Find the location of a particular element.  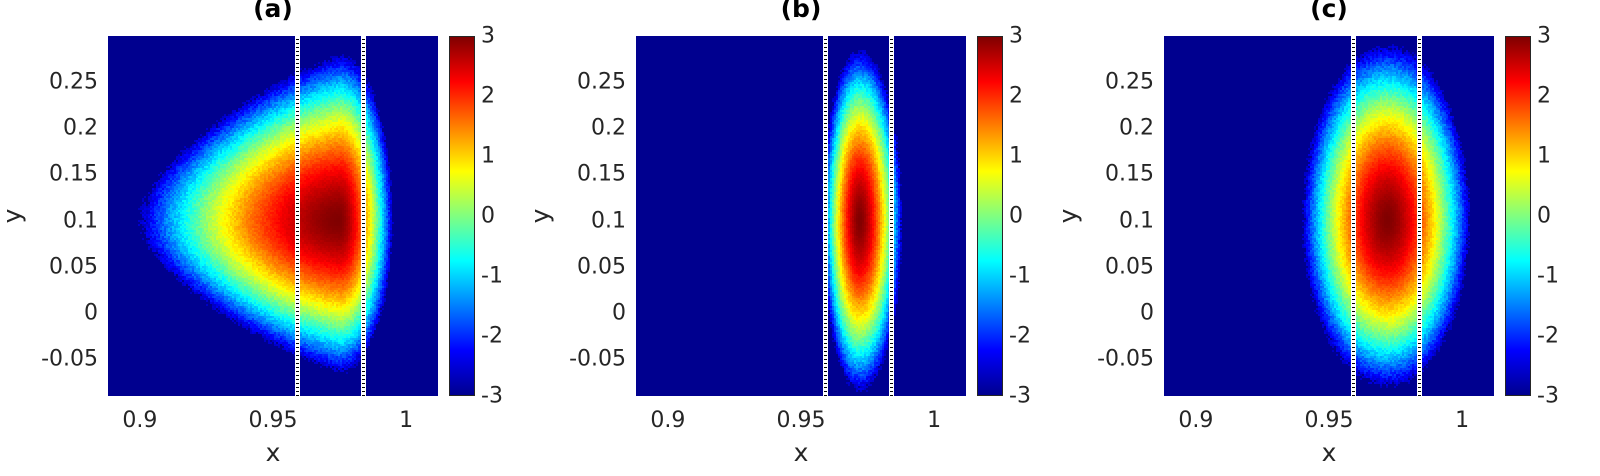

chart-title: (c) is located at coordinates (1329, 11).